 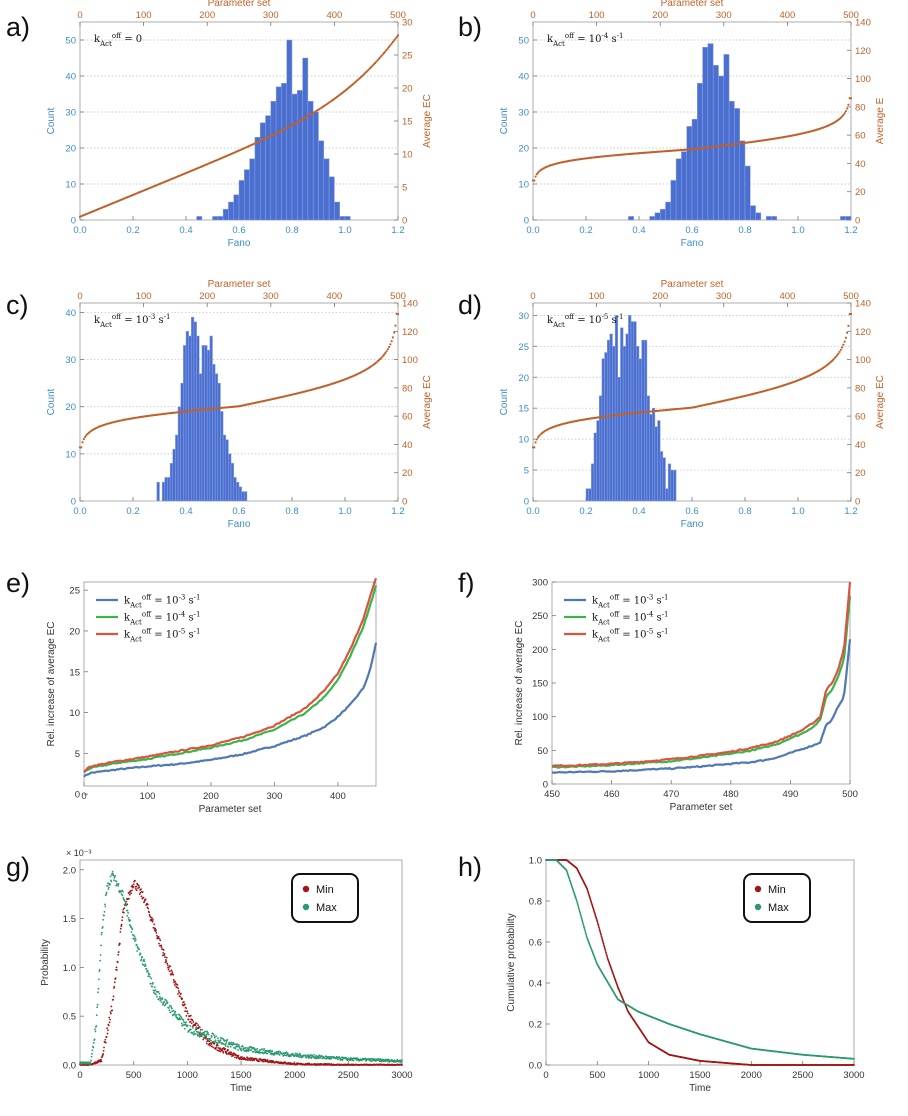 What do you see at coordinates (77, 795) in the screenshot?
I see `y-tick-label: 0` at bounding box center [77, 795].